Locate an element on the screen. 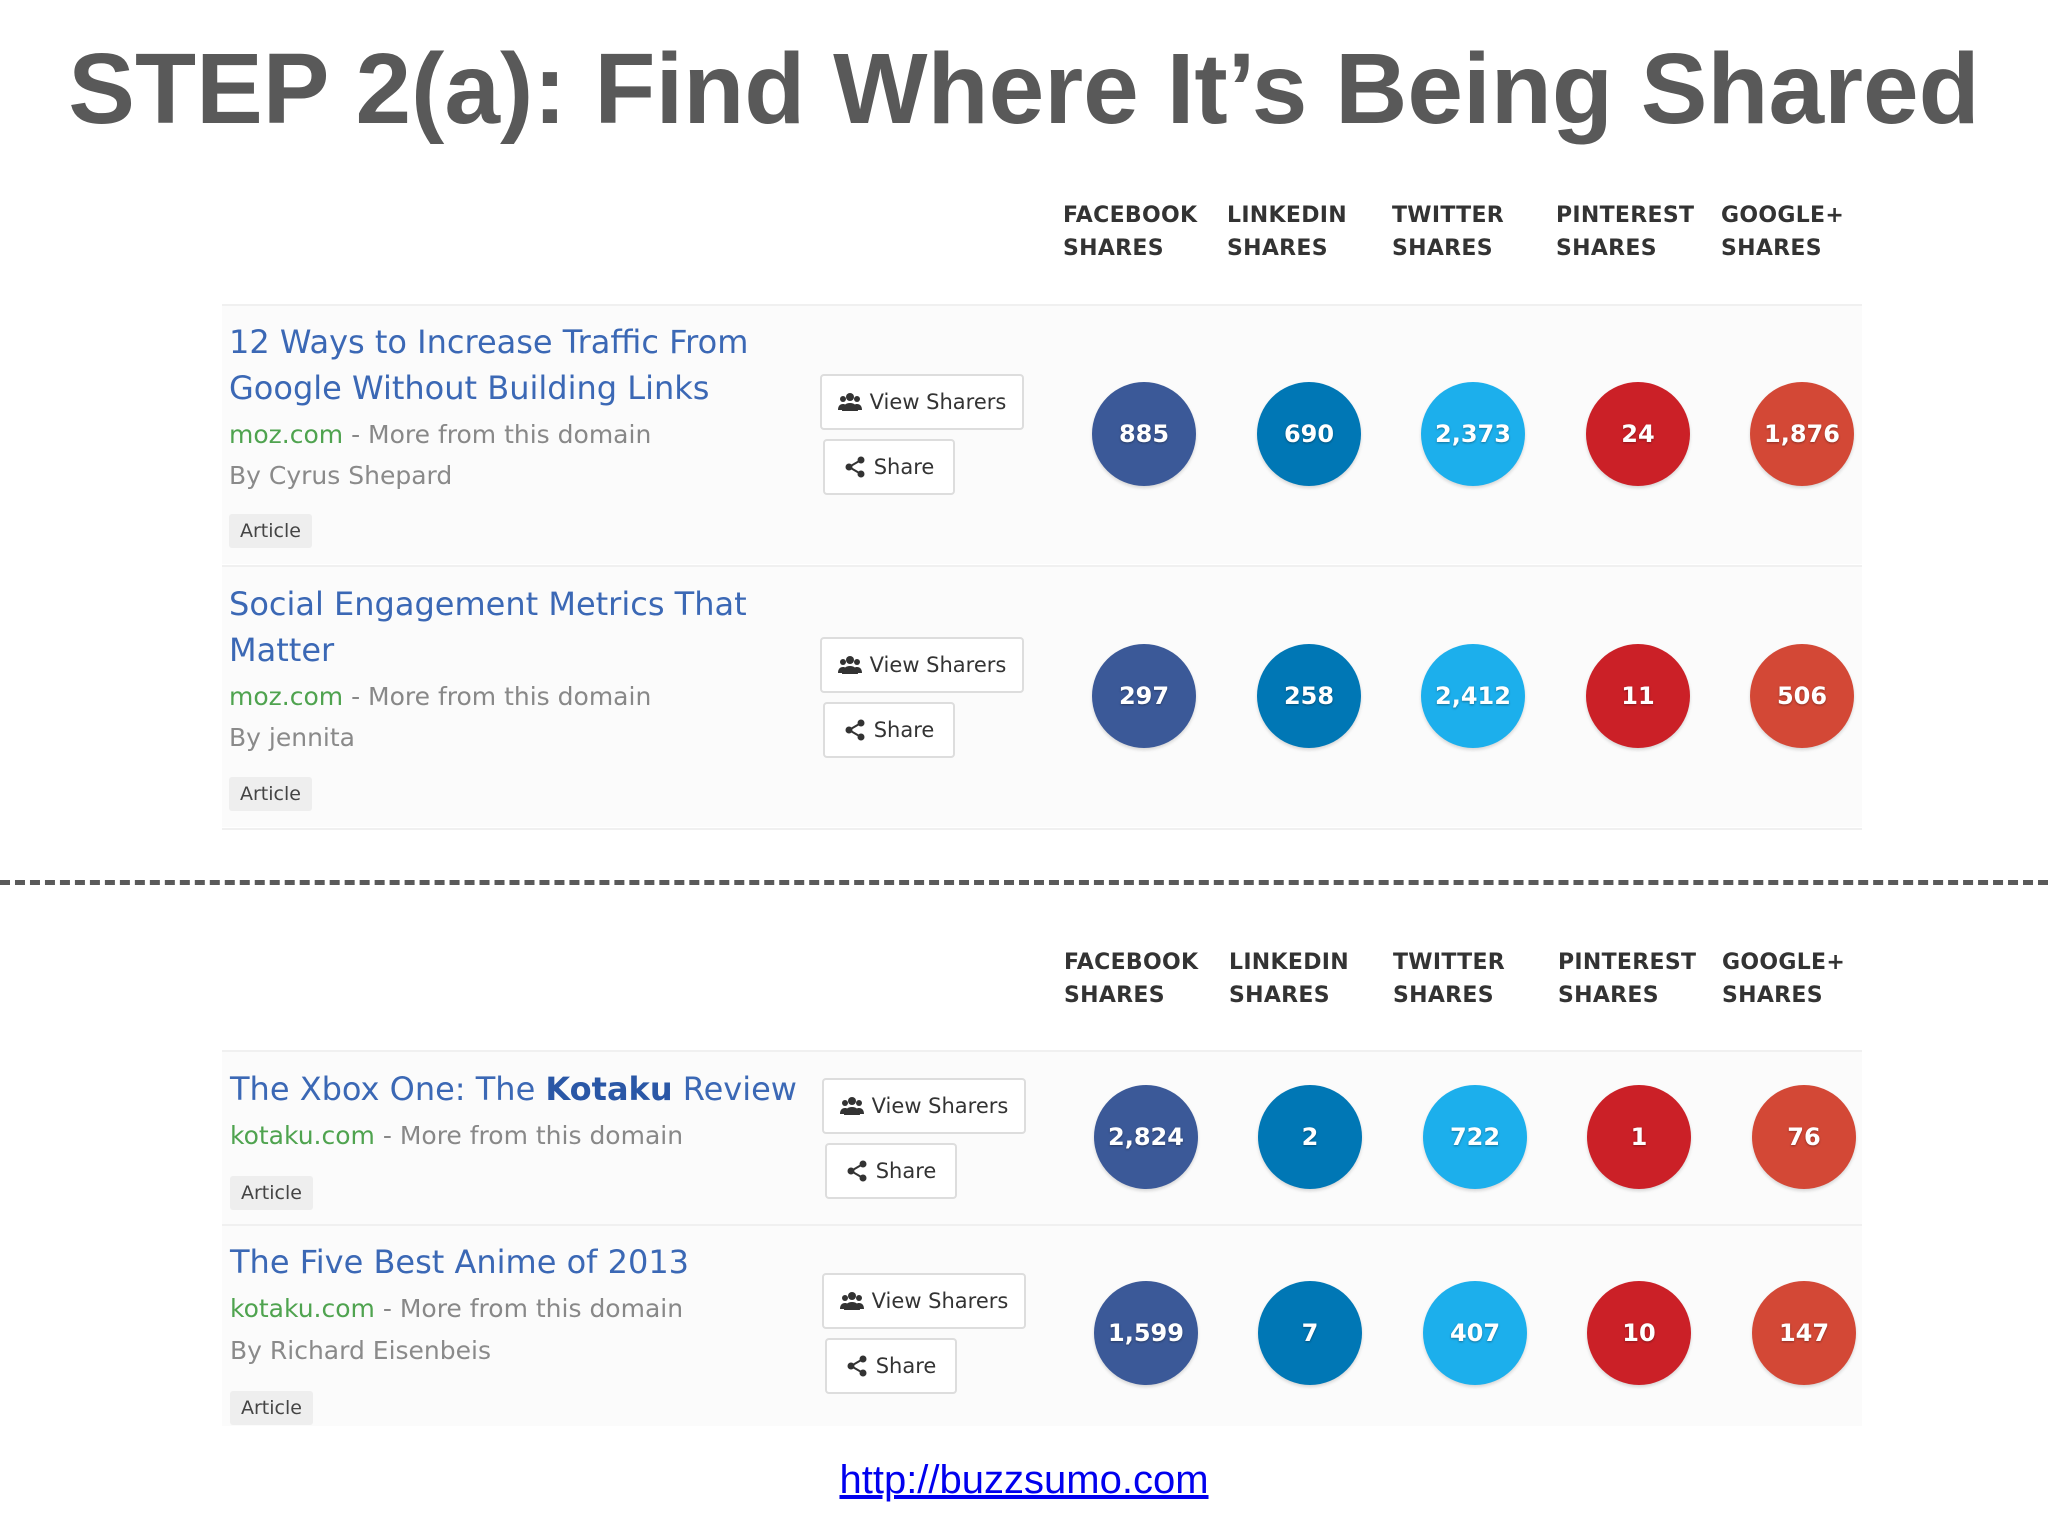 The image size is (2048, 1536). linkedin-share-count: 690 is located at coordinates (1309, 434).